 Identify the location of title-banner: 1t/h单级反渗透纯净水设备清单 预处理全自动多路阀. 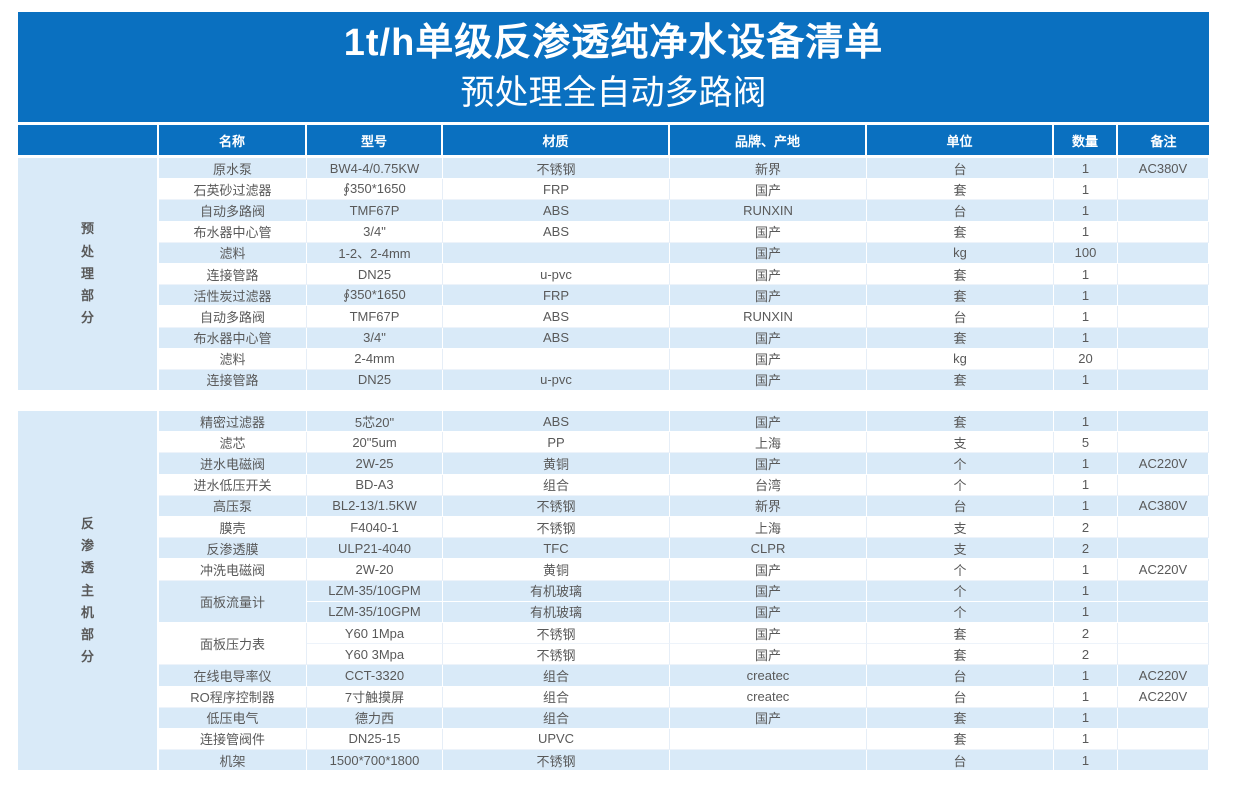
(613, 67).